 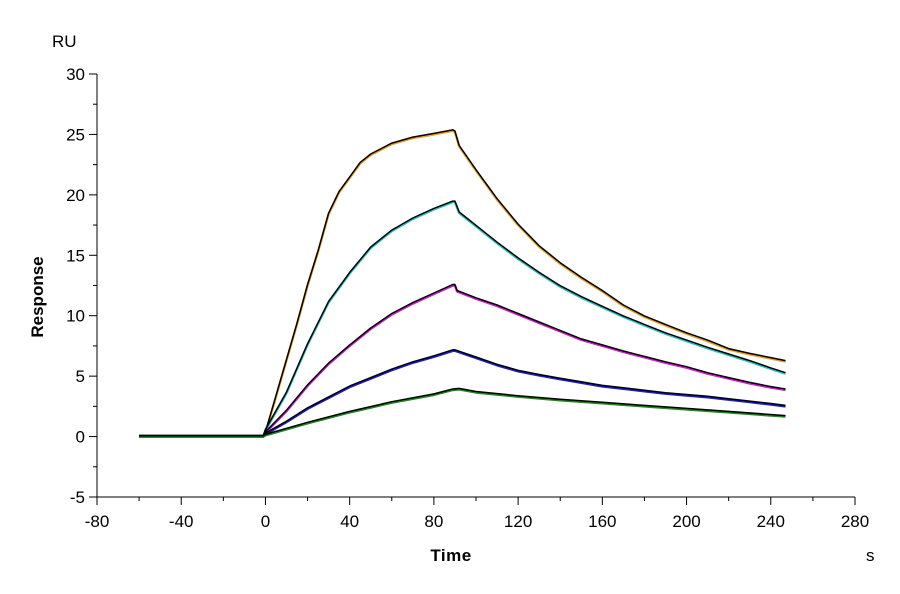 What do you see at coordinates (686, 521) in the screenshot?
I see `x-tick-label: 200` at bounding box center [686, 521].